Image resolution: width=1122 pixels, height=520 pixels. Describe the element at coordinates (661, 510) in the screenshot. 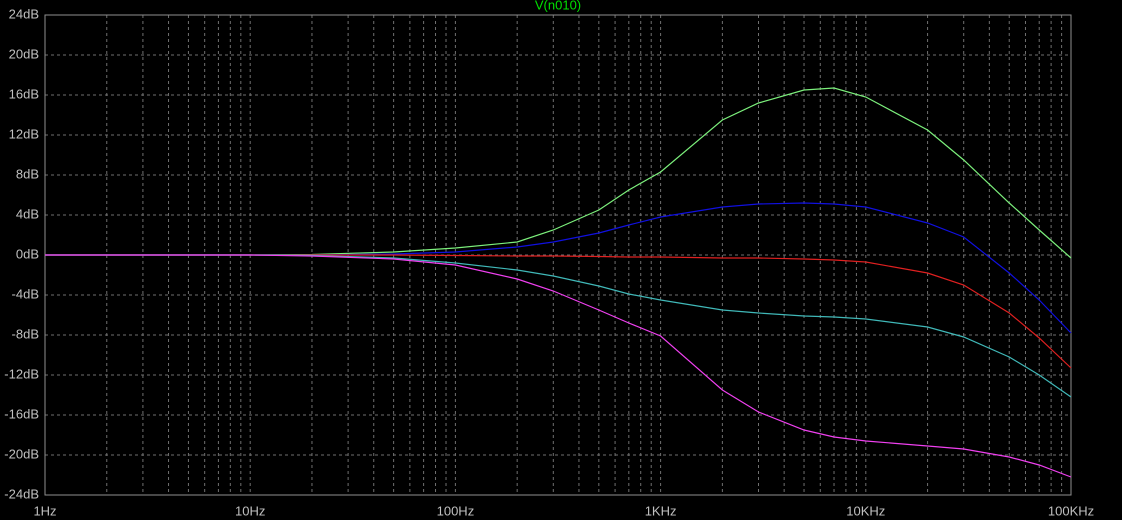

I see `x-tick-label: 1KHz` at that location.